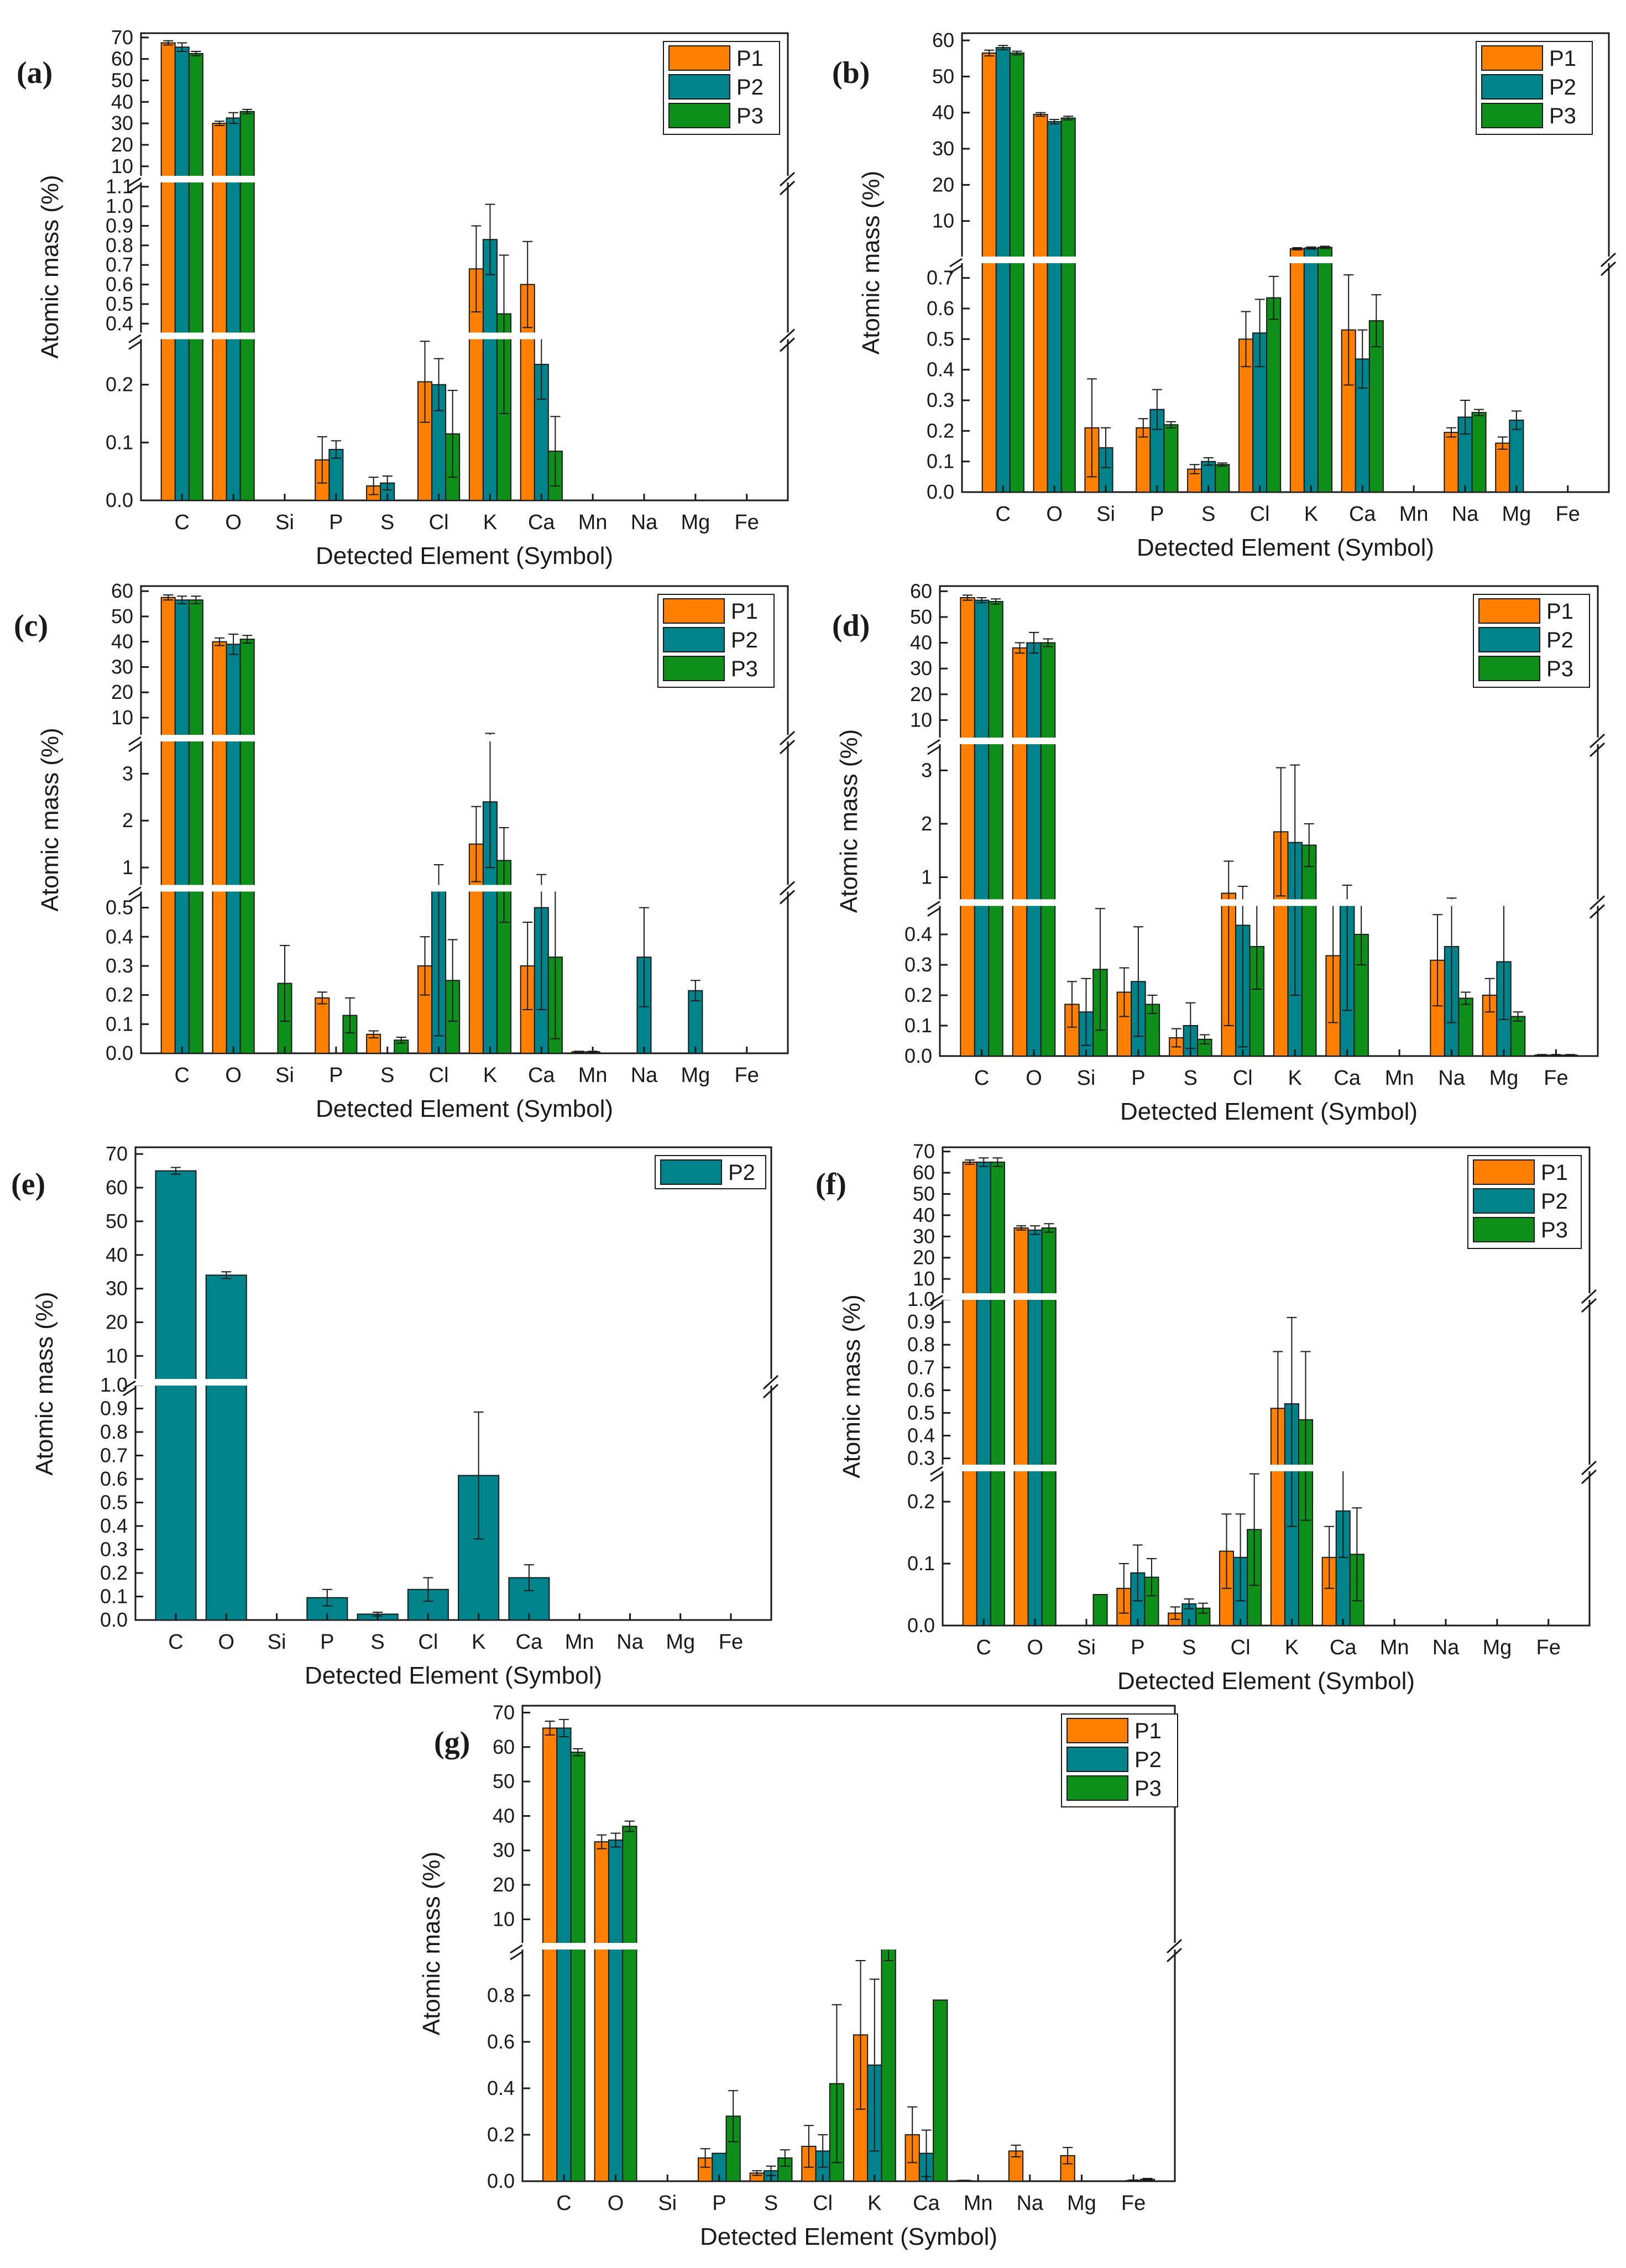 The width and height of the screenshot is (1626, 2268). What do you see at coordinates (1148, 1788) in the screenshot?
I see `legend-label-P3: P3` at bounding box center [1148, 1788].